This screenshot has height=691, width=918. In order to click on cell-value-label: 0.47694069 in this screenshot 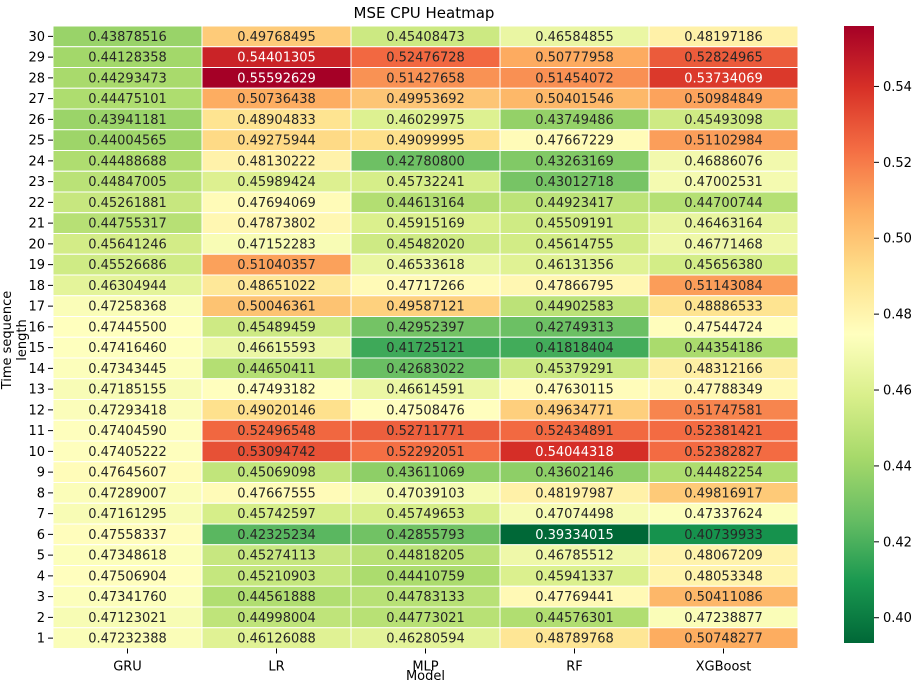, I will do `click(276, 203)`.